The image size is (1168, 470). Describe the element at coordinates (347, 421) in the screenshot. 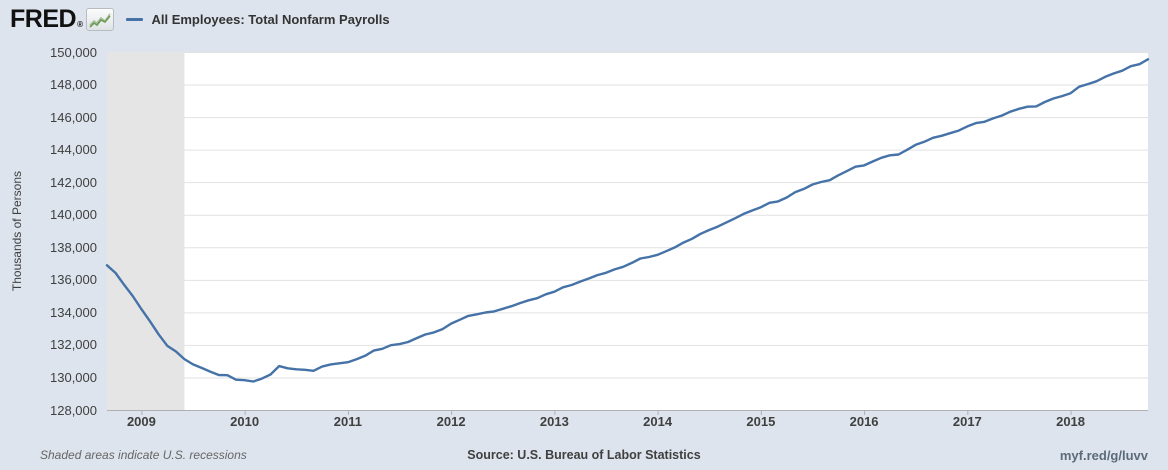

I see `x-tick-label: 2011` at that location.